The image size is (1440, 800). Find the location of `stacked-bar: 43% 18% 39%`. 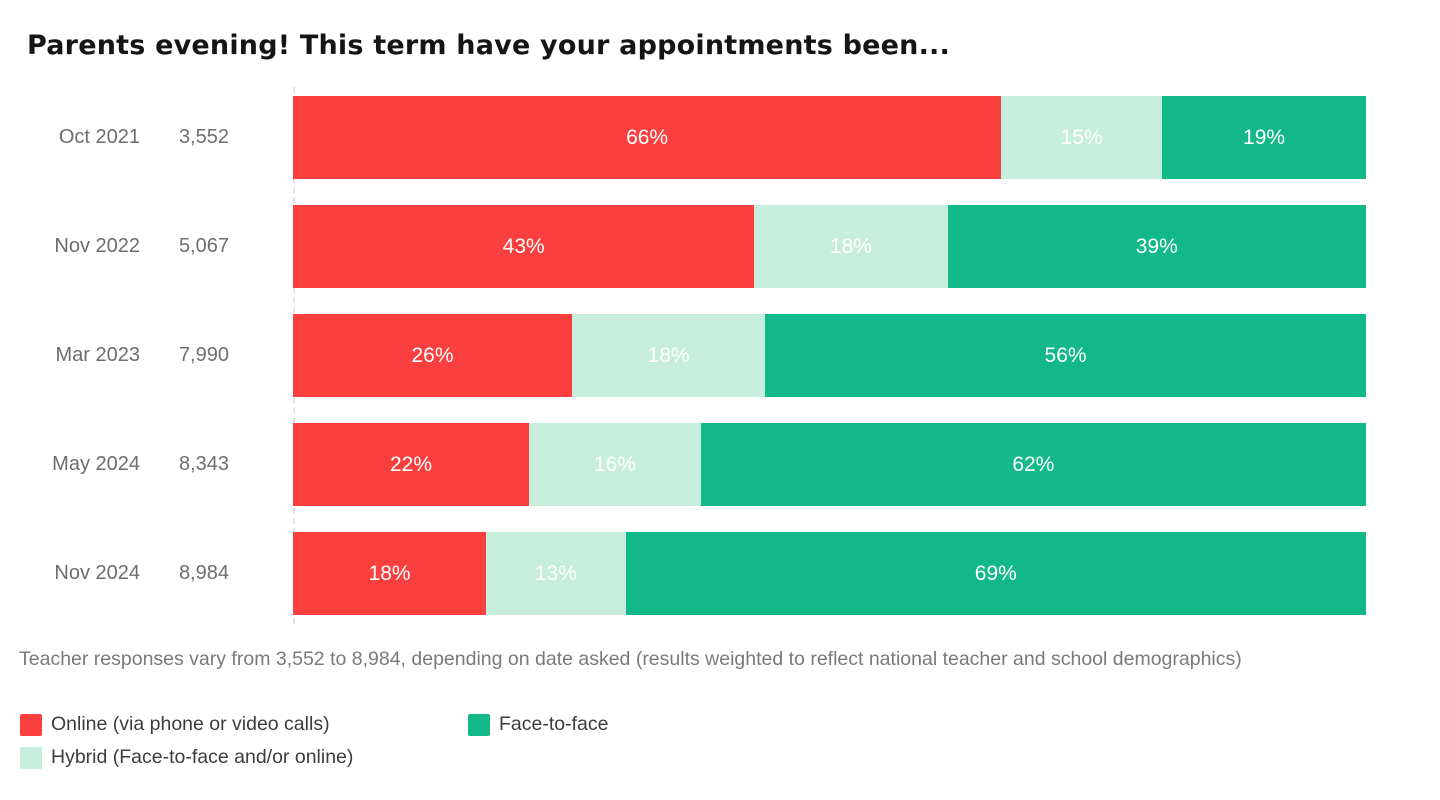

stacked-bar: 43% 18% 39% is located at coordinates (829, 246).